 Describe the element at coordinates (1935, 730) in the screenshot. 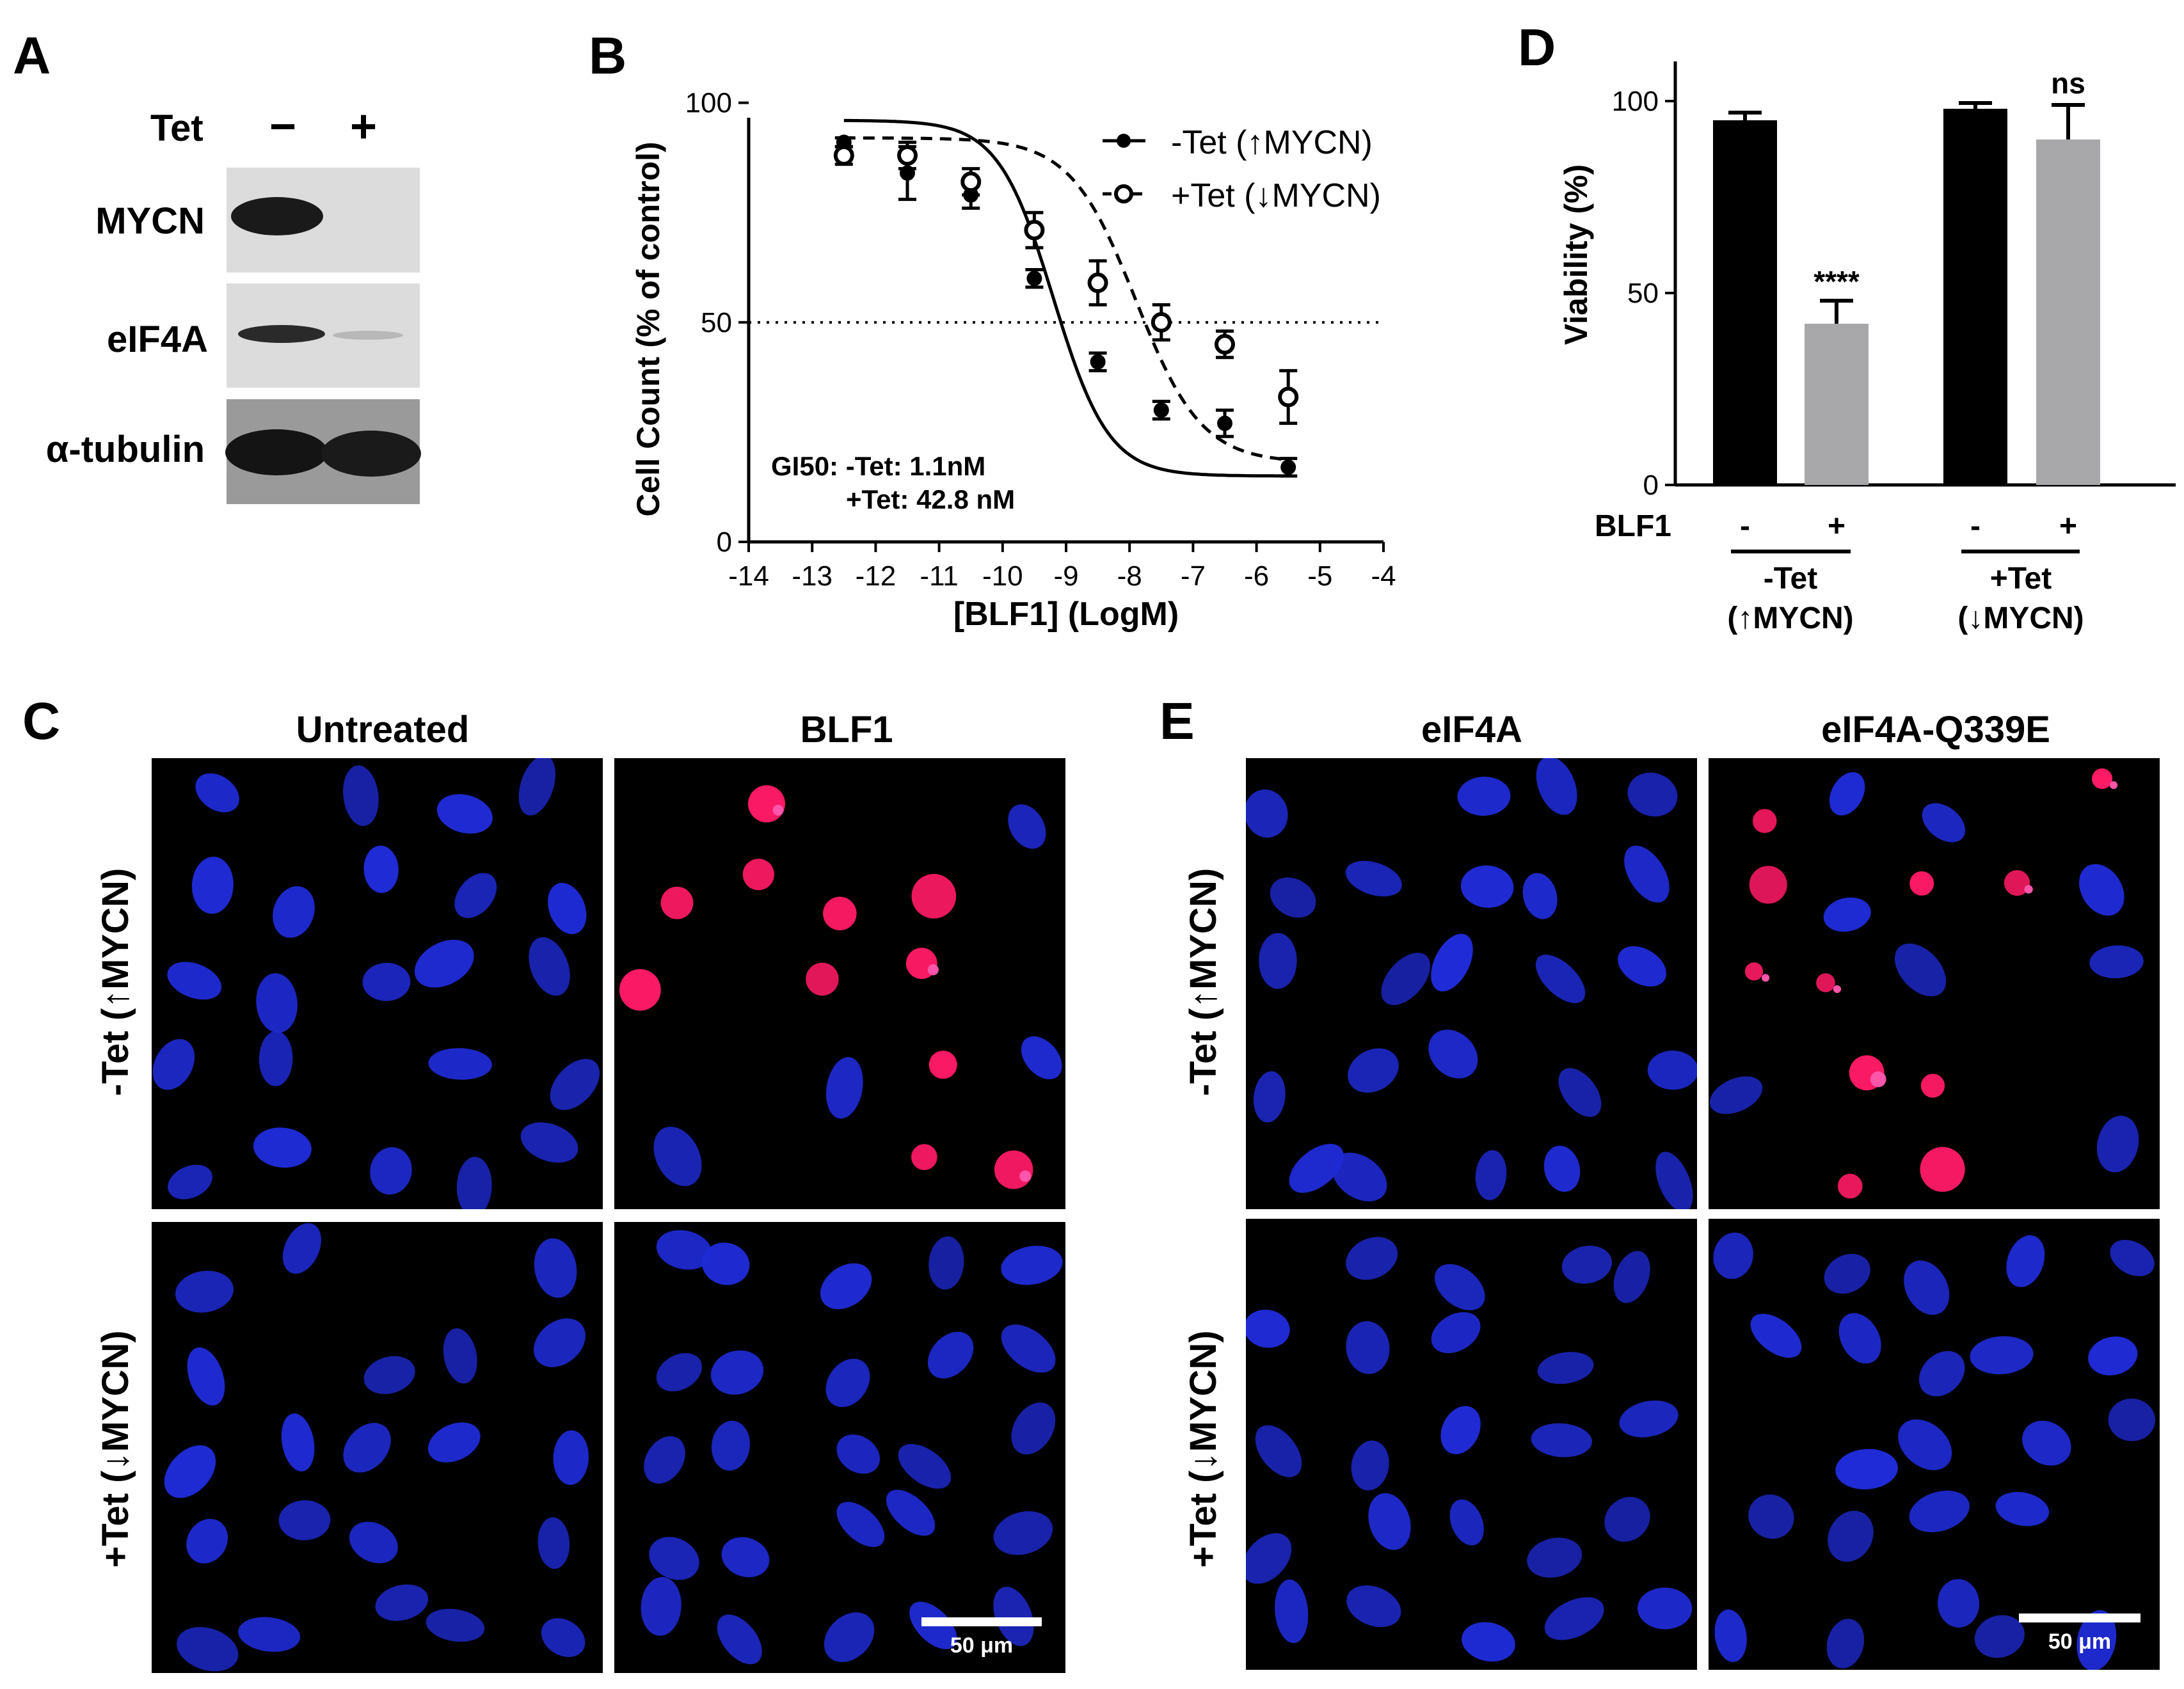

I see `panel-e-col-title-q339e: eIF4A-Q339E` at that location.